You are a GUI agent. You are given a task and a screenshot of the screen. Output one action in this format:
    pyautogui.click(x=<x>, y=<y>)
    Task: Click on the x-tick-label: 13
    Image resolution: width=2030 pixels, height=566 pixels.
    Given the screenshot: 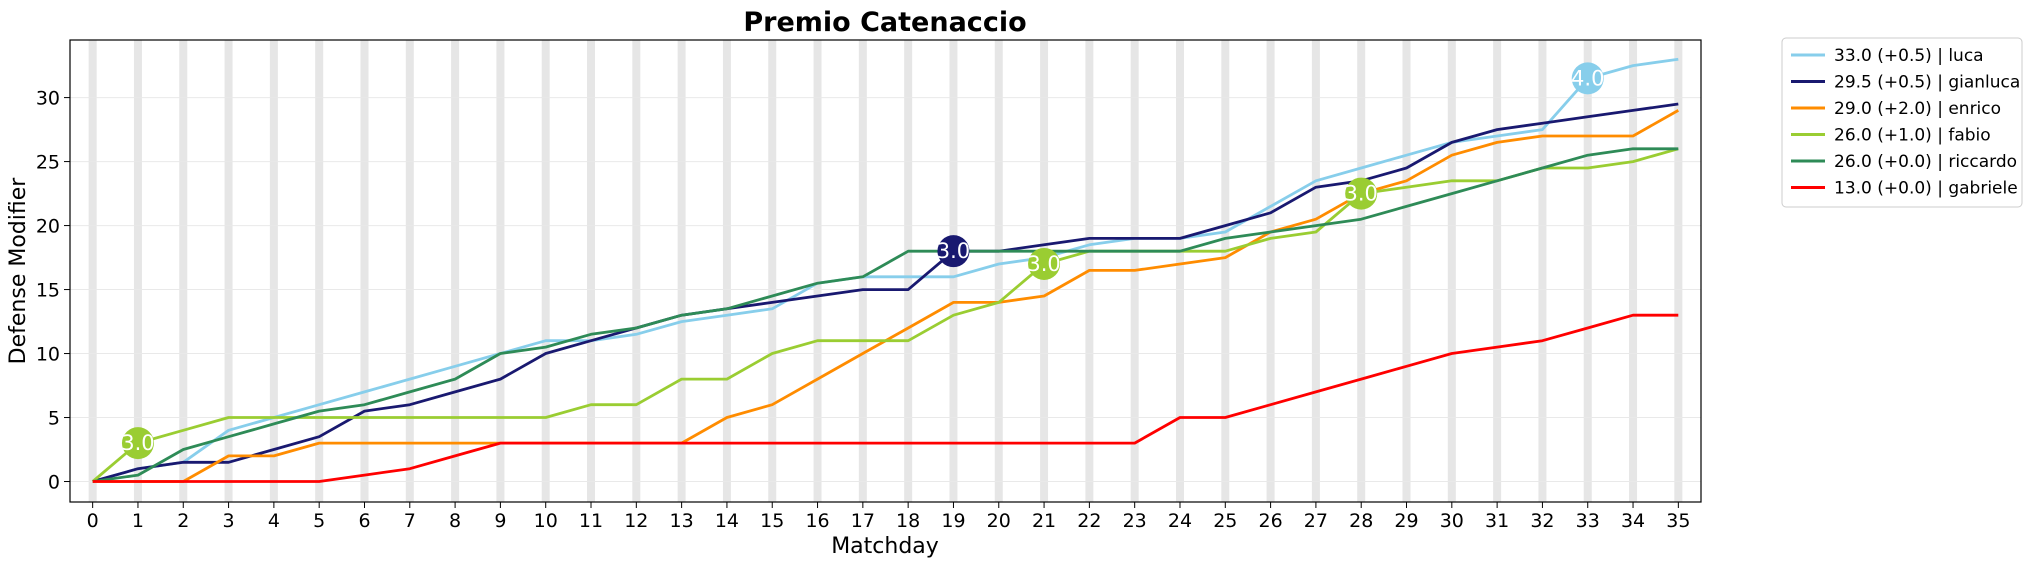 What is the action you would take?
    pyautogui.click(x=682, y=521)
    